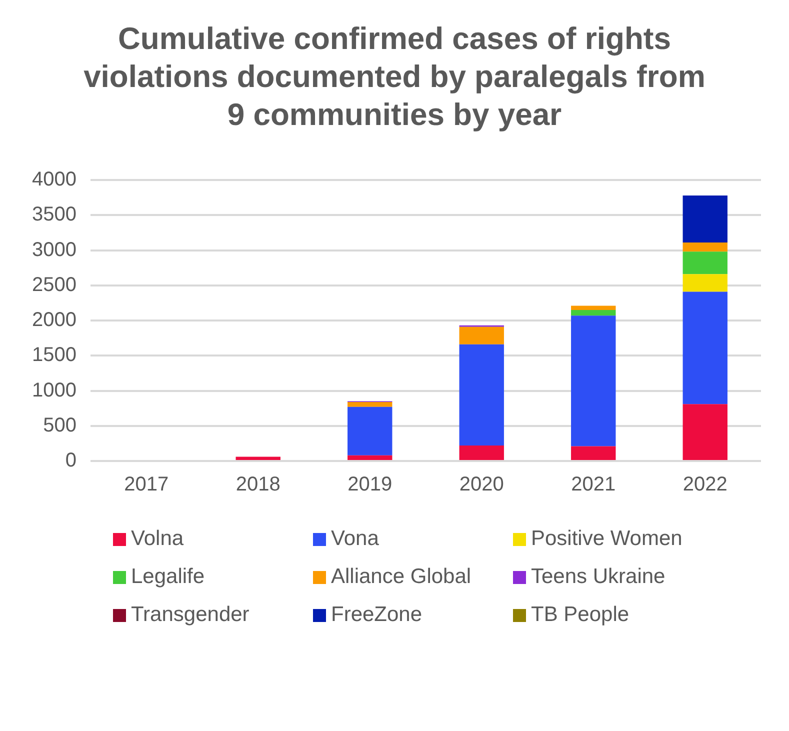 Image resolution: width=789 pixels, height=731 pixels. I want to click on y-tick-label: 3500, so click(54, 215).